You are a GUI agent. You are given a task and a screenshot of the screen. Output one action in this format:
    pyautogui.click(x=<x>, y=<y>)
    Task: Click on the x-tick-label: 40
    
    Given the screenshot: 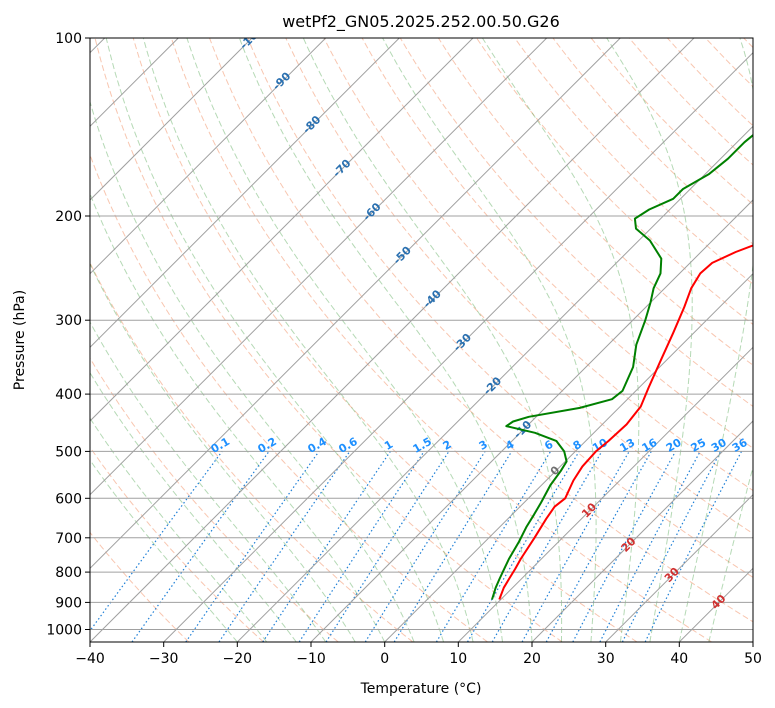 What is the action you would take?
    pyautogui.click(x=679, y=659)
    